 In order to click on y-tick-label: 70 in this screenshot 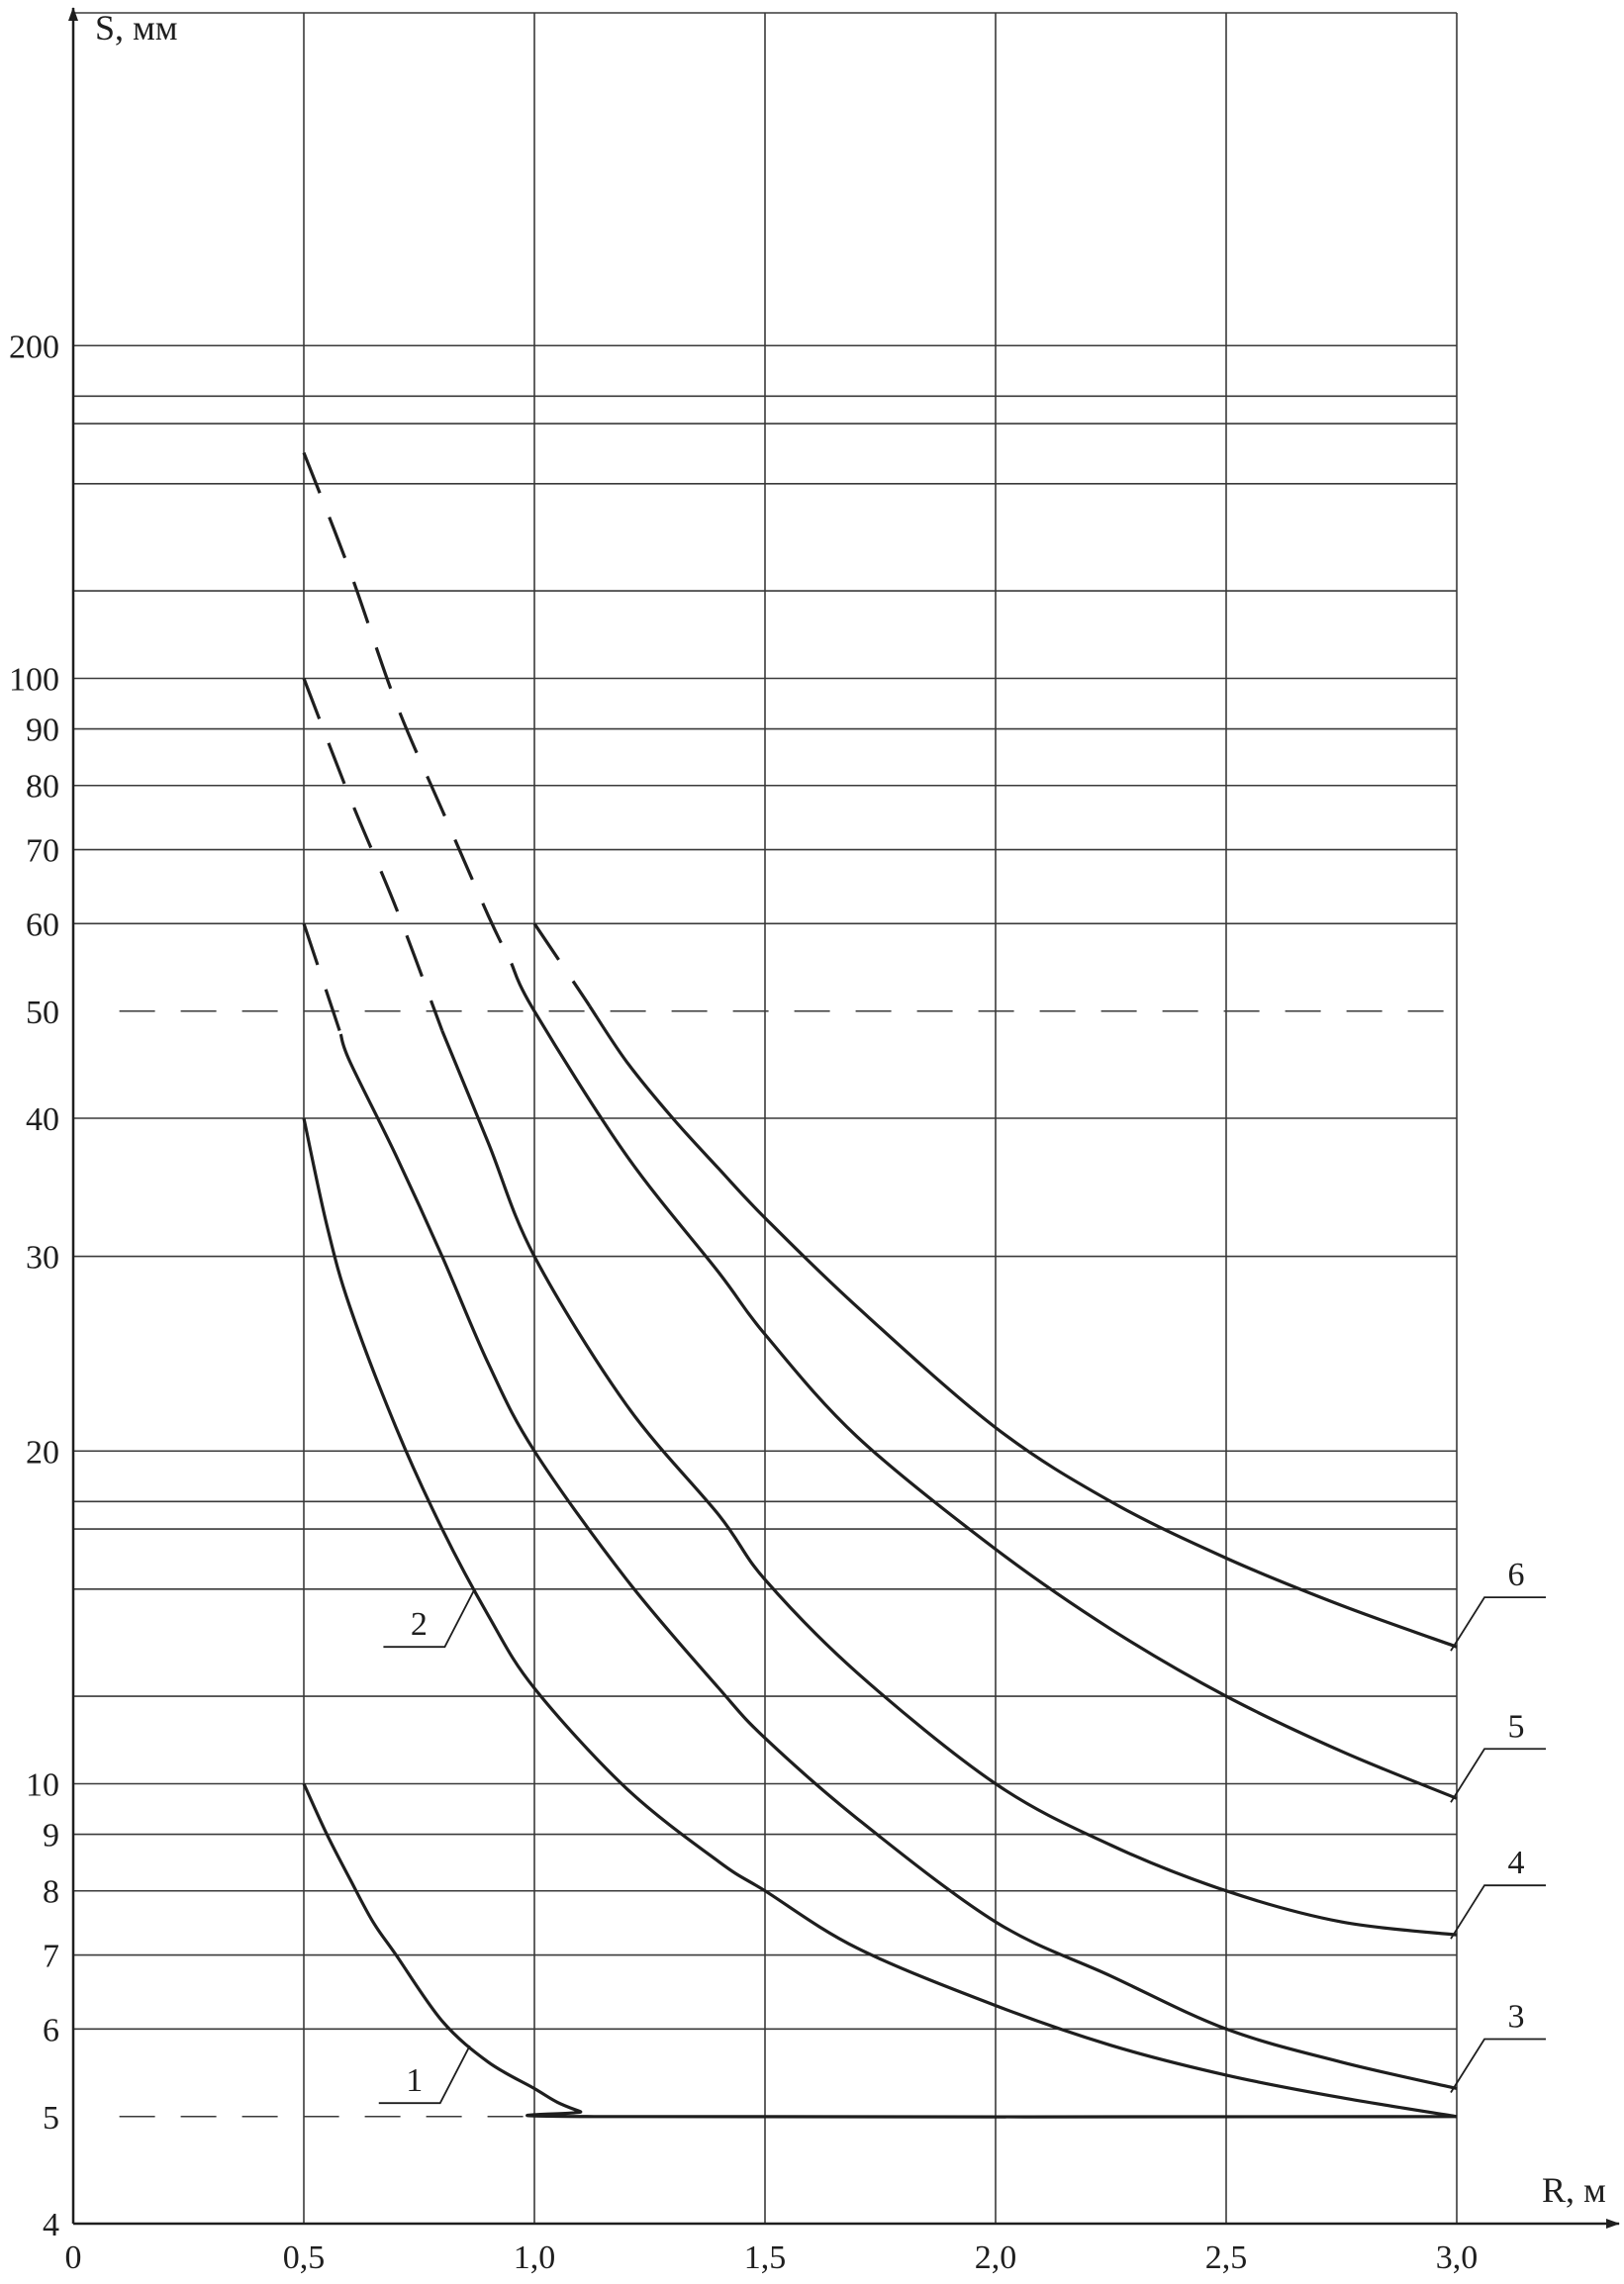, I will do `click(42, 851)`.